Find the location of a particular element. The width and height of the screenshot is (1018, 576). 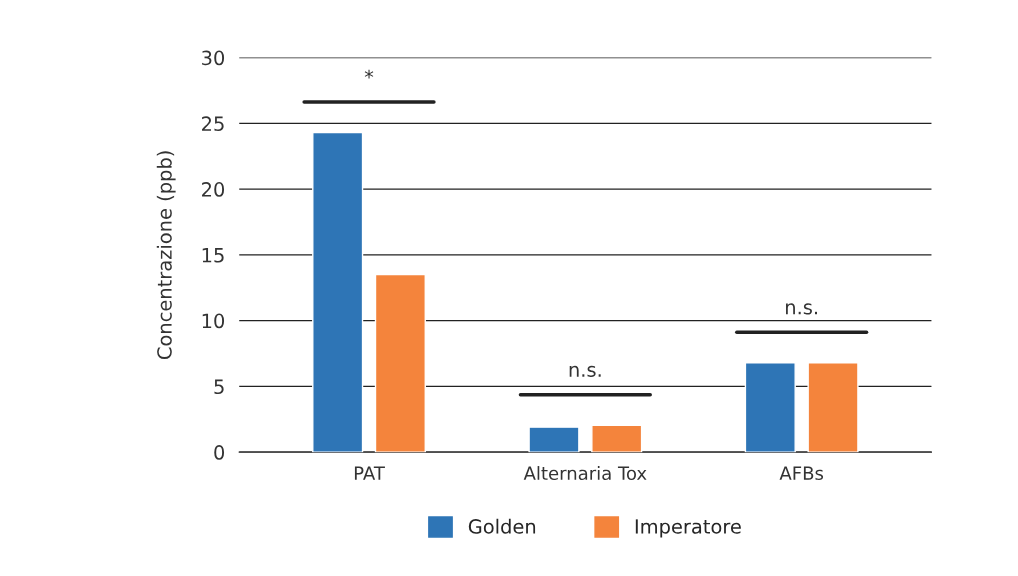

y-tick-label: 30 is located at coordinates (213, 58).